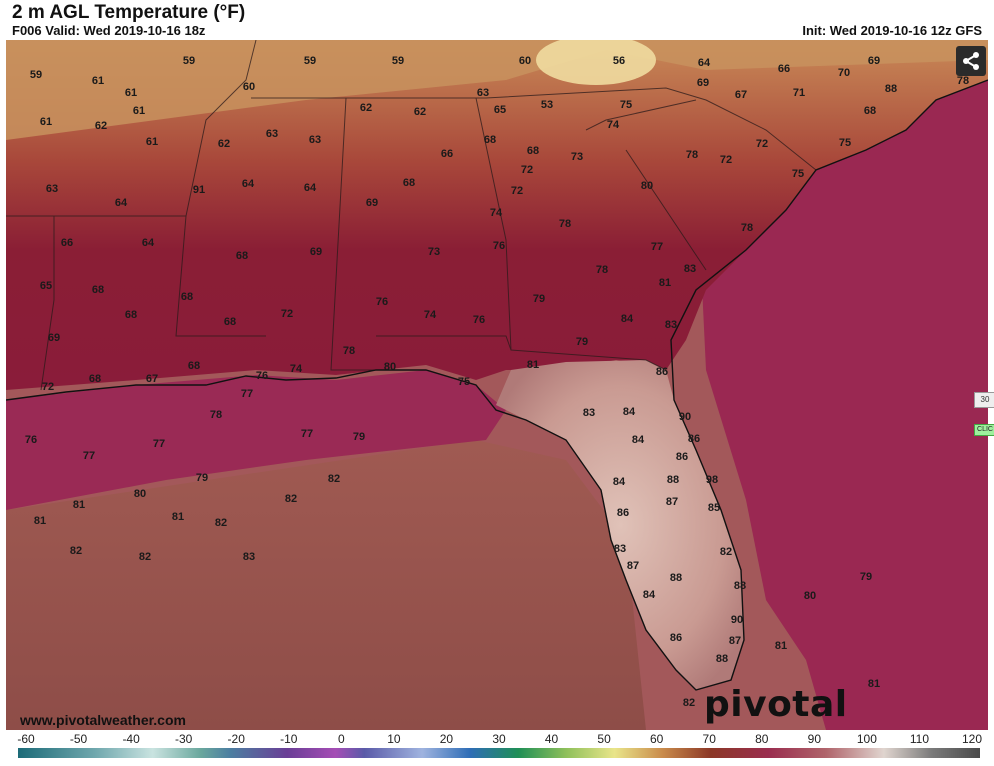 This screenshot has width=994, height=766. I want to click on temperature-label: 61, so click(131, 93).